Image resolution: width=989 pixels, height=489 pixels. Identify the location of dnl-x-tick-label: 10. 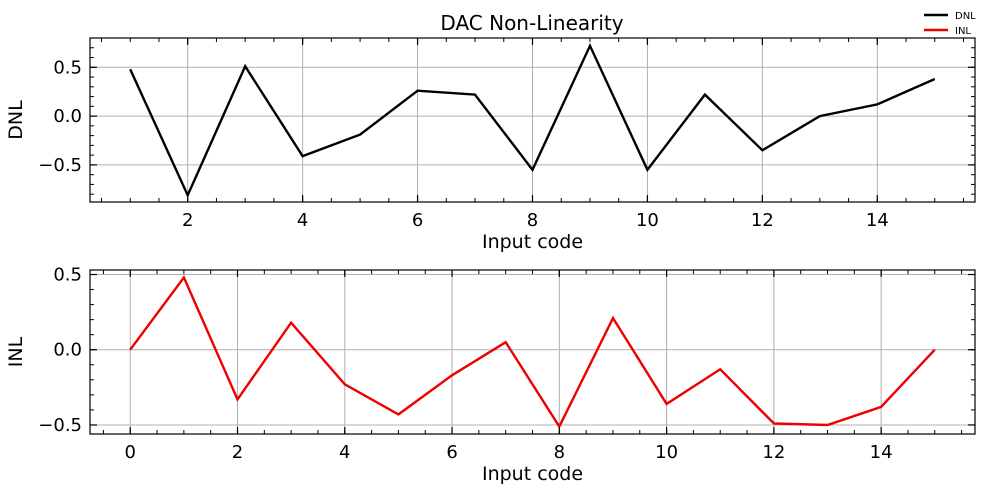
(647, 220).